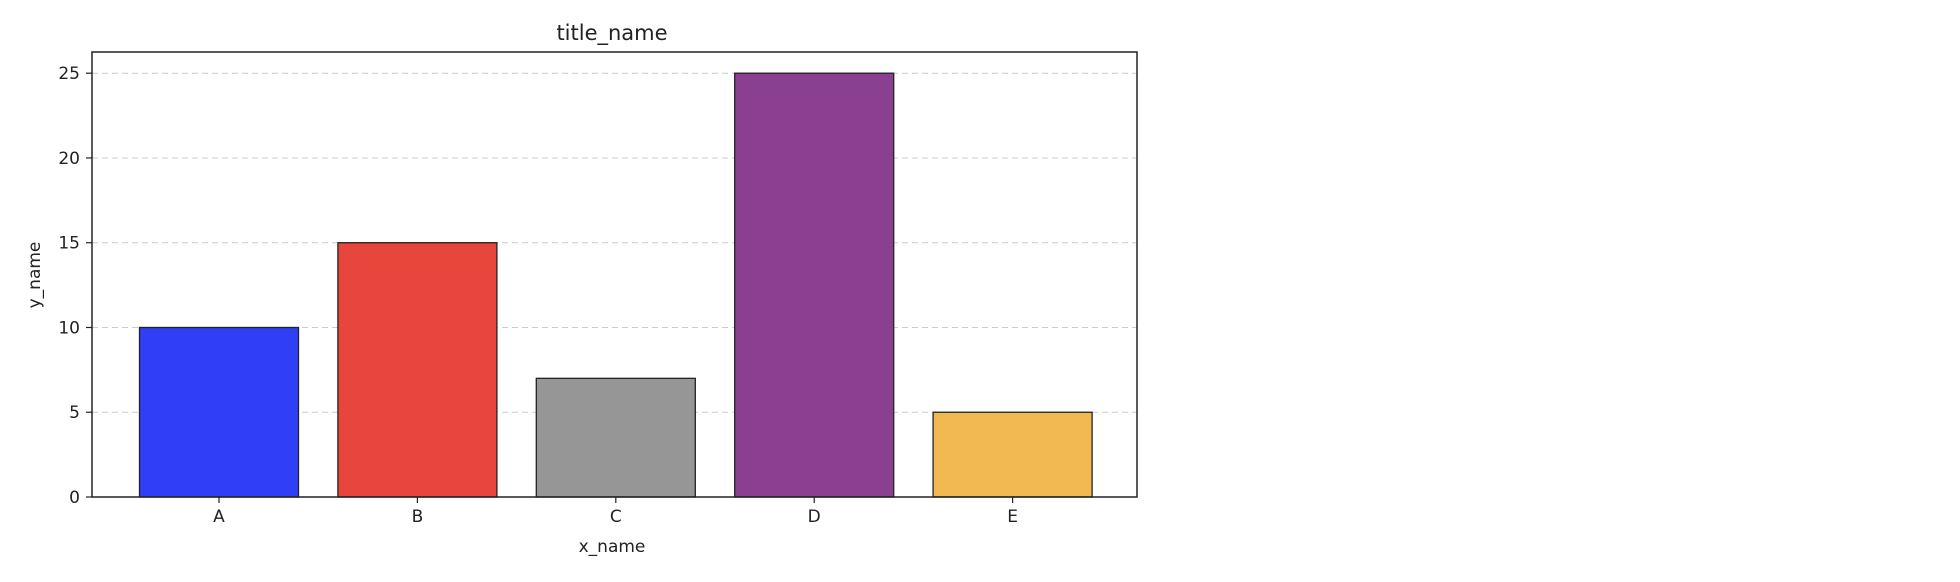  What do you see at coordinates (418, 517) in the screenshot?
I see `x-tick-label: B` at bounding box center [418, 517].